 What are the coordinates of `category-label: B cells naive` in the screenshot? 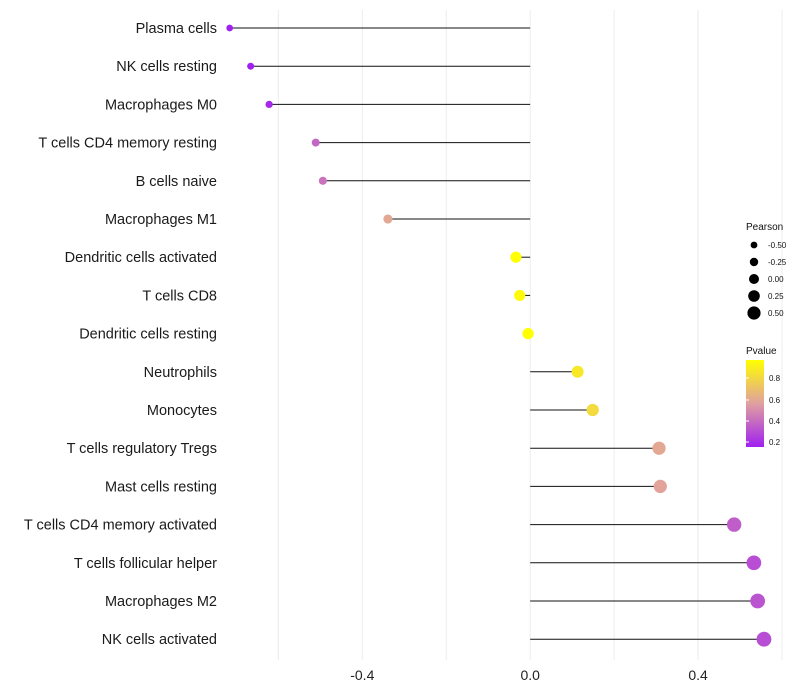 It's located at (176, 182).